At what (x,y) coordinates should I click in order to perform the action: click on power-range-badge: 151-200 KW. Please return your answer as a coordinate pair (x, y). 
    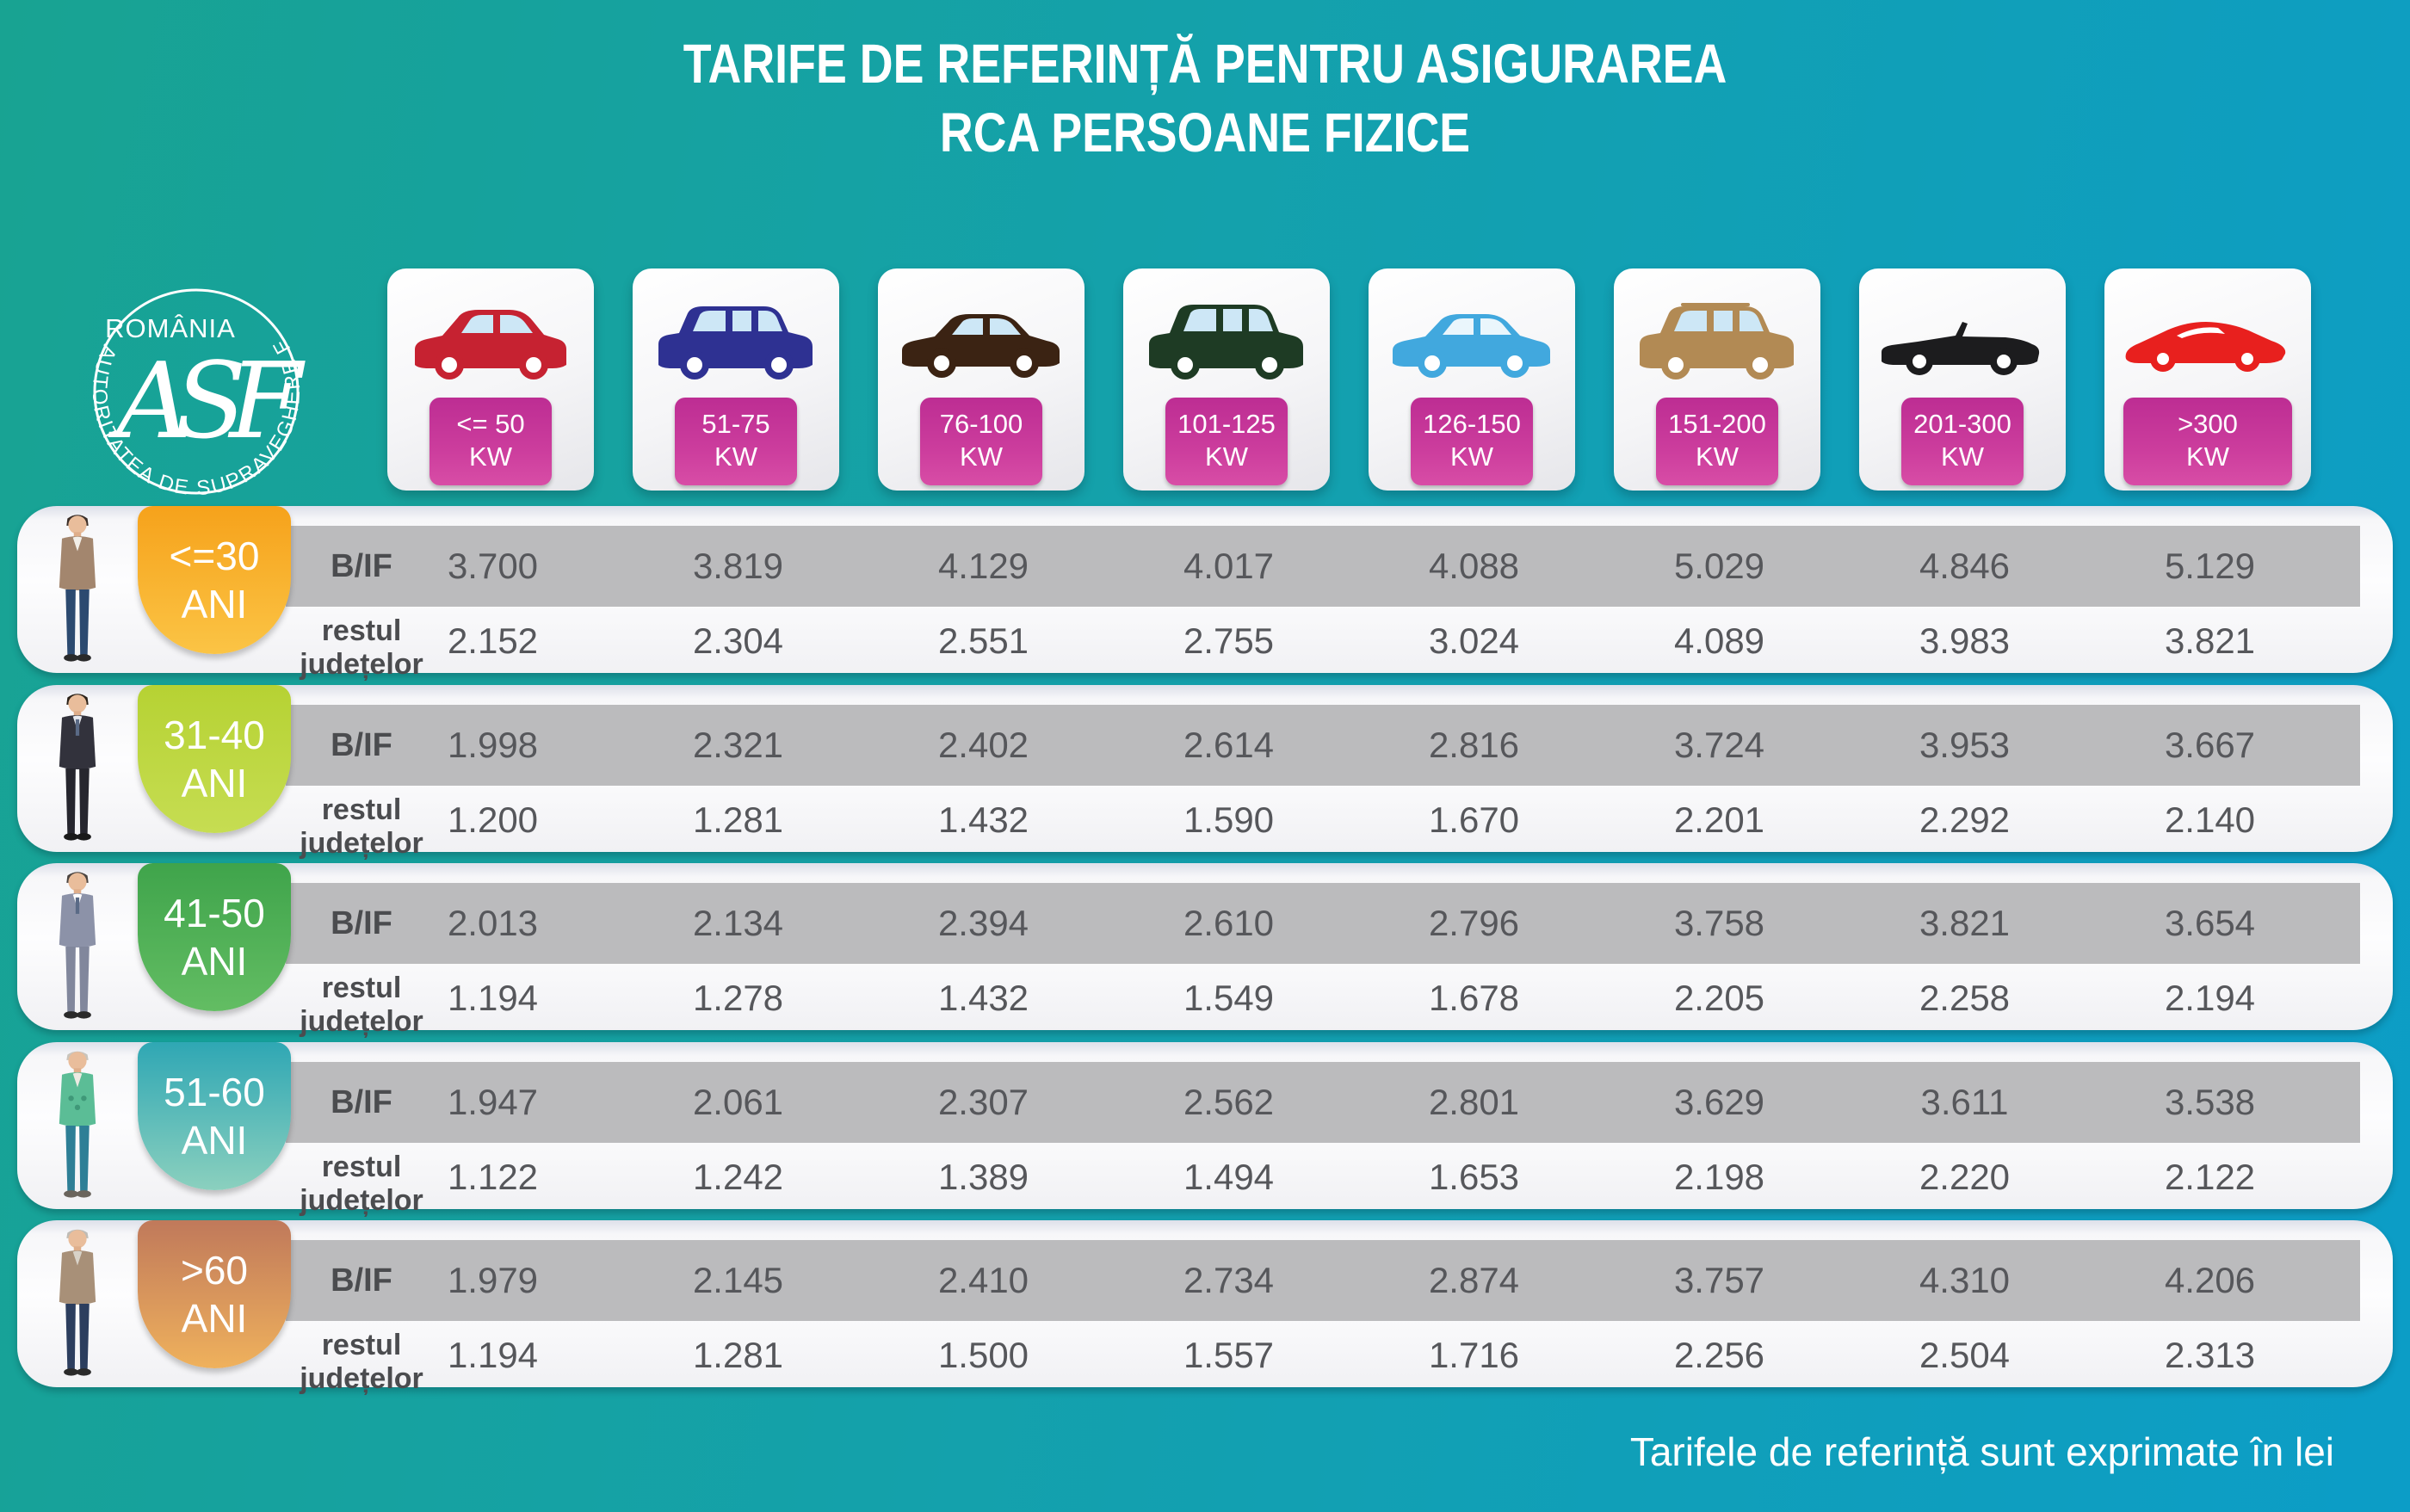
    Looking at the image, I should click on (1717, 441).